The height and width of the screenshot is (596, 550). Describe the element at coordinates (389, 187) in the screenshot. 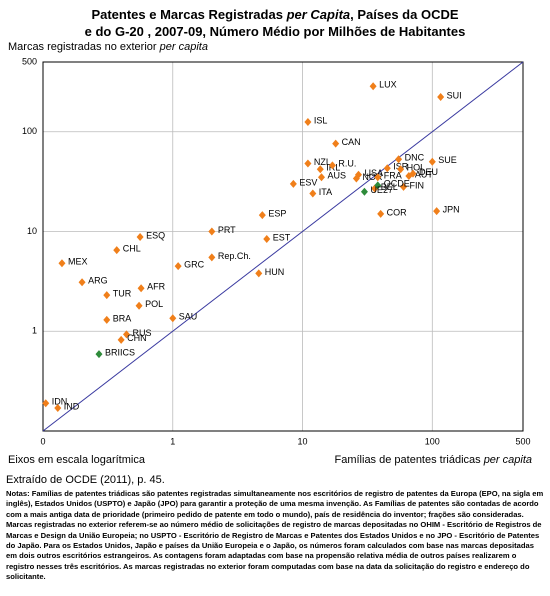

I see `point-label: BEL` at that location.